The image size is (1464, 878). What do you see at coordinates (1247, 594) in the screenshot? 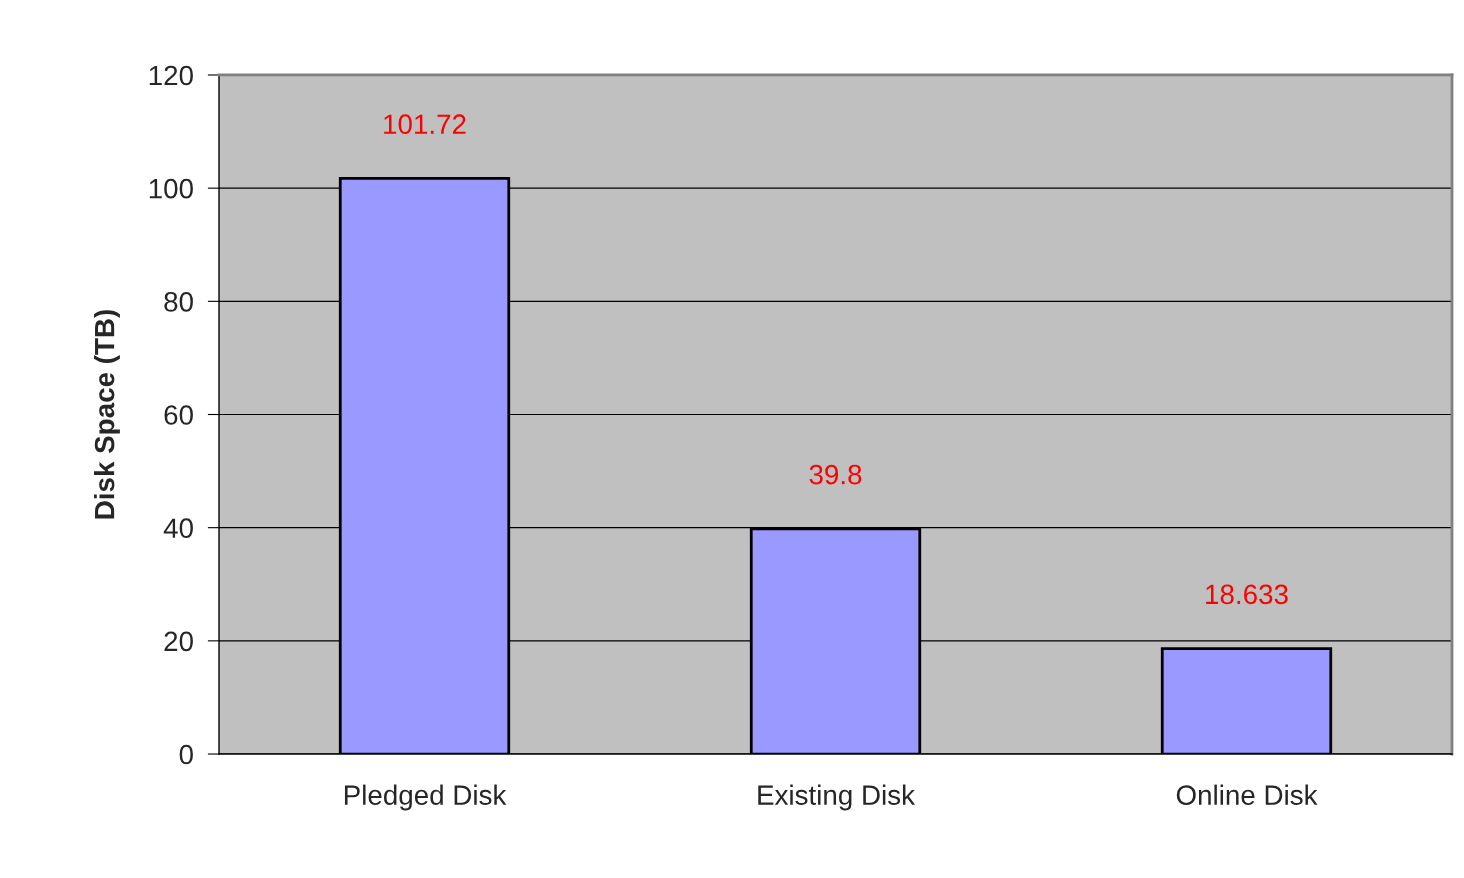
I see `data-label: 18.633` at bounding box center [1247, 594].